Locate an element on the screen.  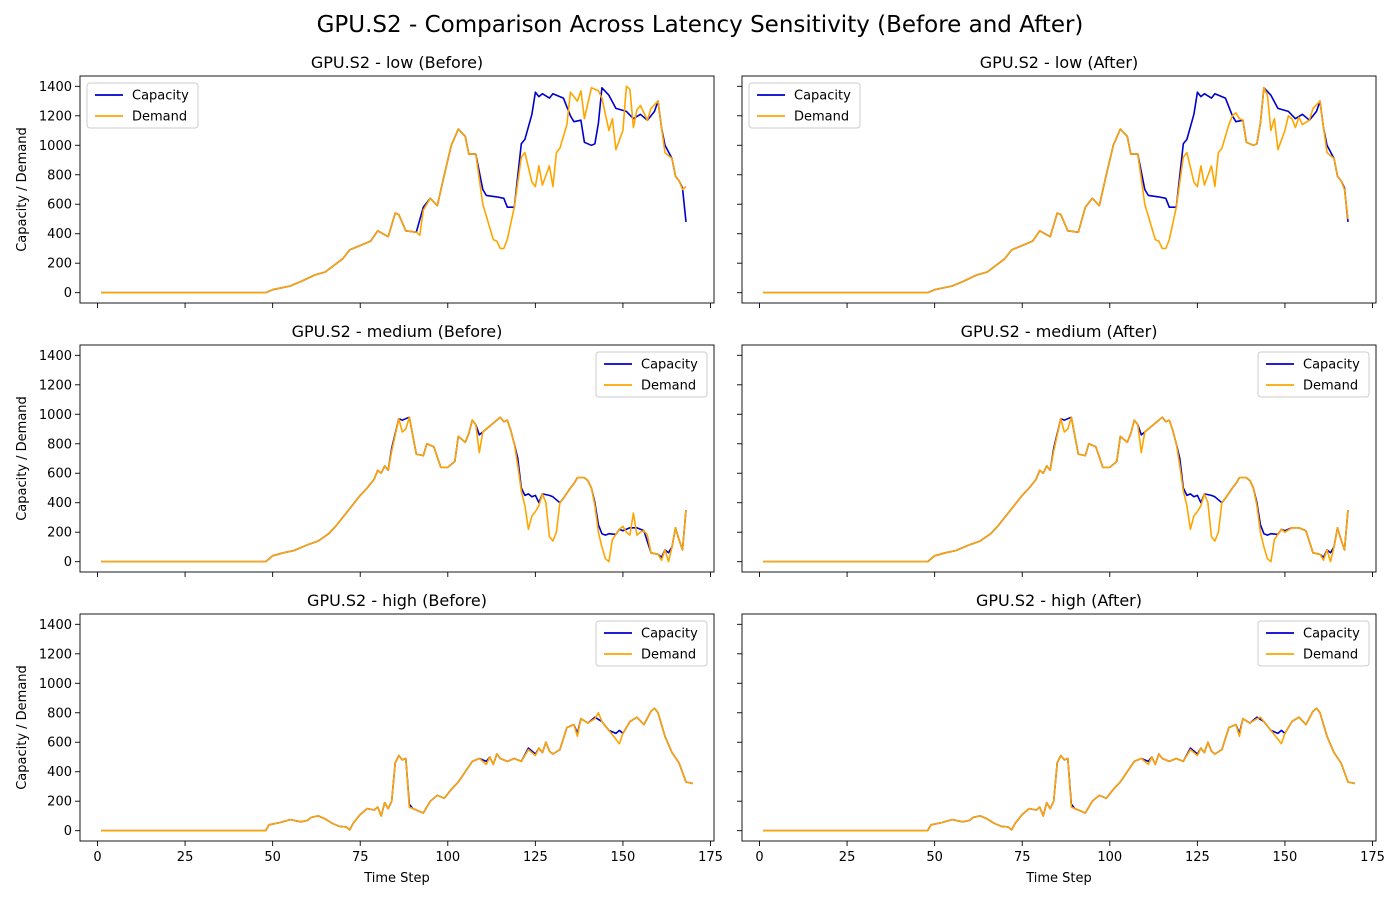
subplot-2: GPU.S2 - low (After) Capacity Demand is located at coordinates (1057, 180).